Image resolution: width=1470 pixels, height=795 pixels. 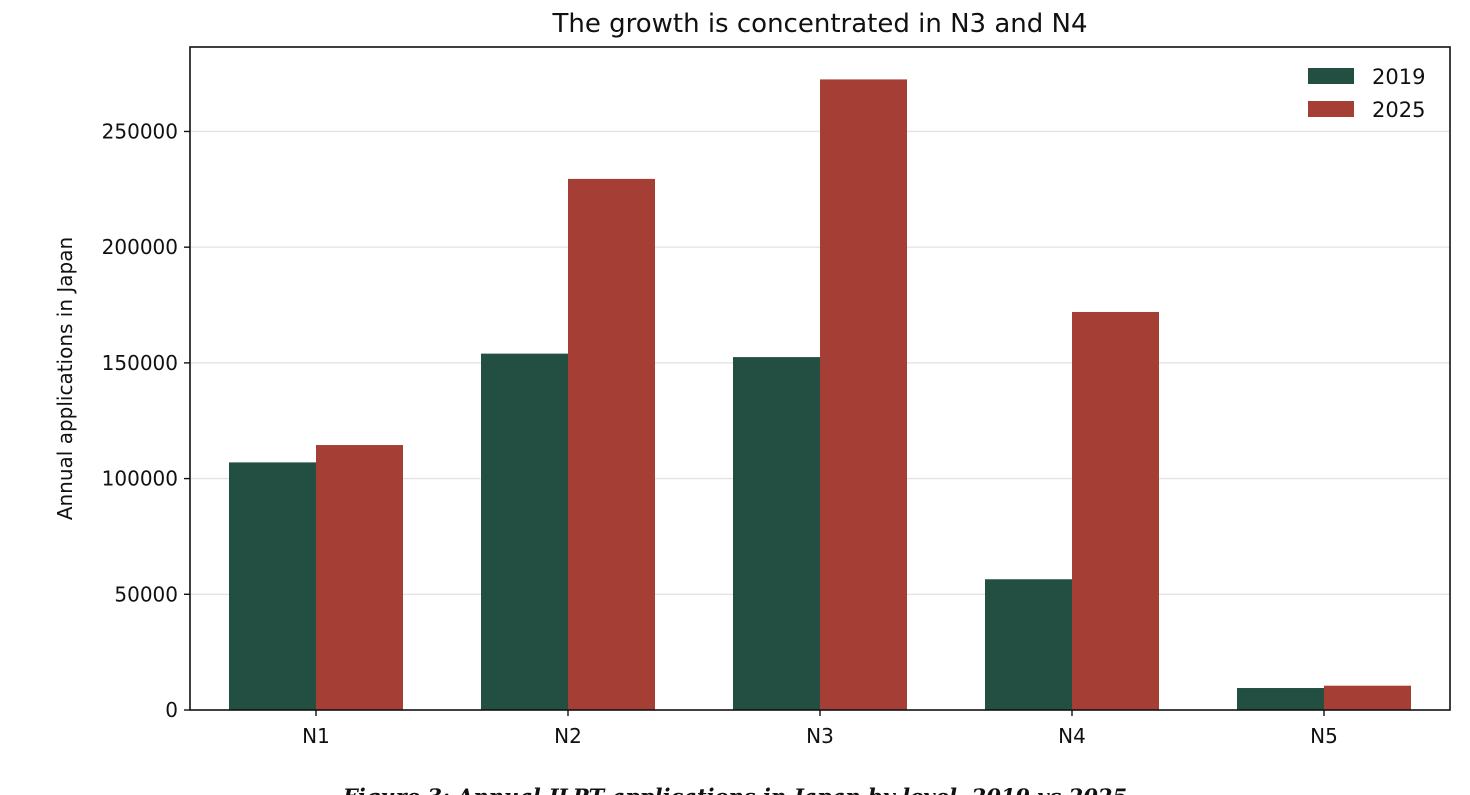 What do you see at coordinates (146, 594) in the screenshot?
I see `y-tick-label: 50000` at bounding box center [146, 594].